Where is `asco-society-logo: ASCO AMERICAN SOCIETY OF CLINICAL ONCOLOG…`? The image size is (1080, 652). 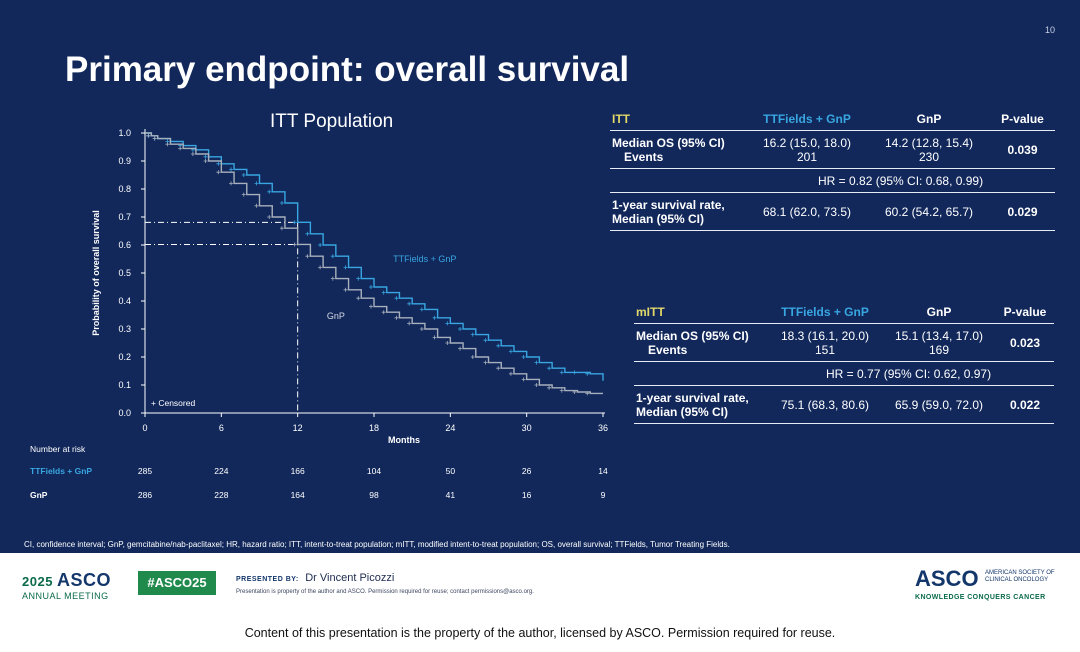 asco-society-logo: ASCO AMERICAN SOCIETY OF CLINICAL ONCOLOG… is located at coordinates (985, 583).